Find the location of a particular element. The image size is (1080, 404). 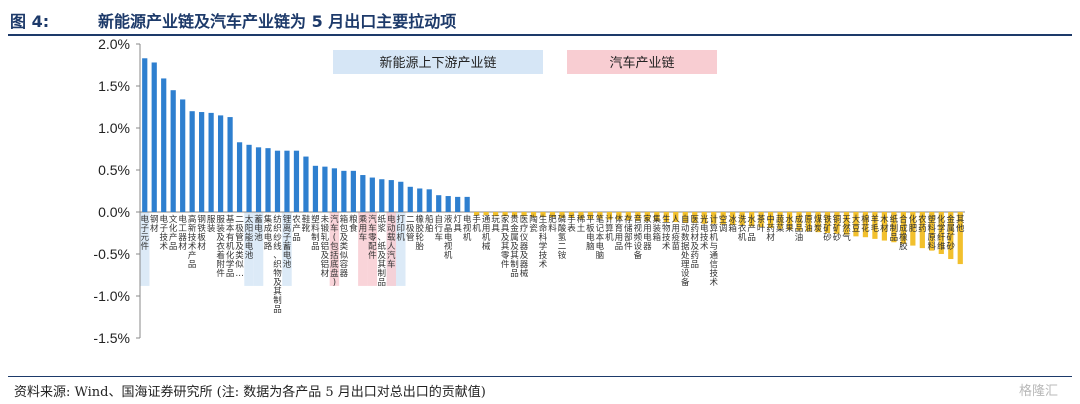

category-label: 集装箱 is located at coordinates (657, 228).